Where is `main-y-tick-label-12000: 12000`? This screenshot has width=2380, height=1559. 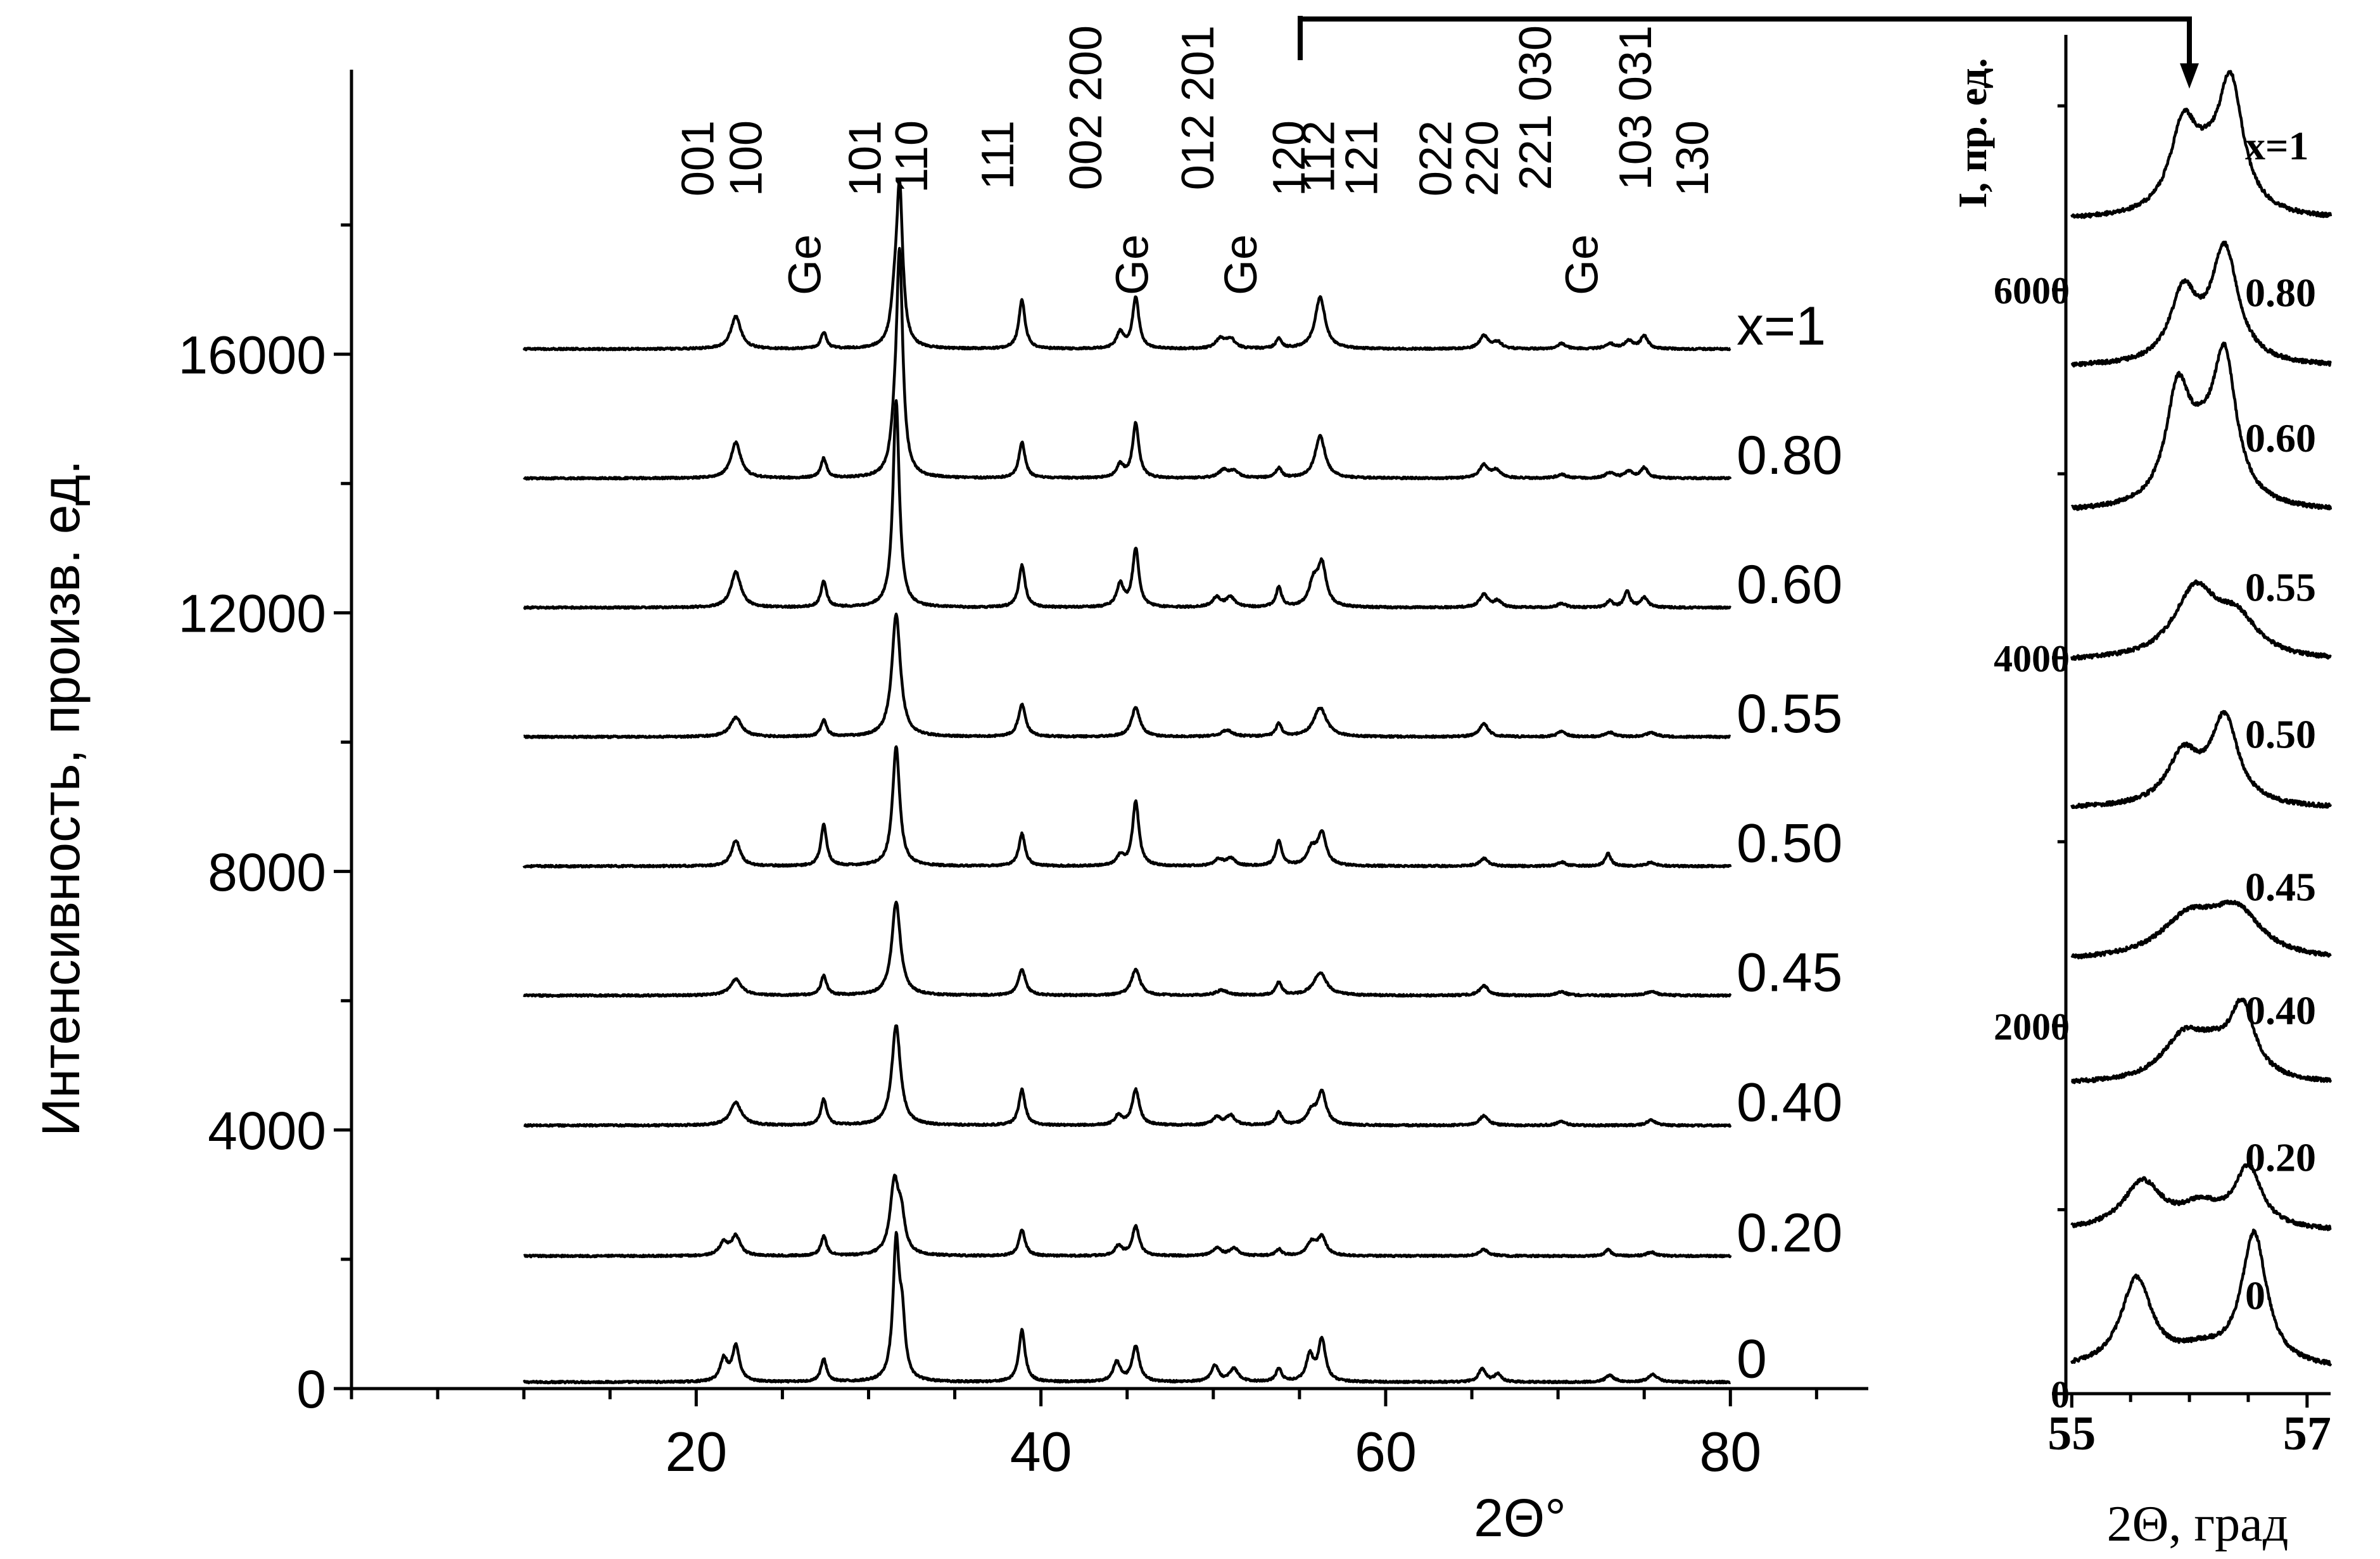
main-y-tick-label-12000: 12000 is located at coordinates (252, 614).